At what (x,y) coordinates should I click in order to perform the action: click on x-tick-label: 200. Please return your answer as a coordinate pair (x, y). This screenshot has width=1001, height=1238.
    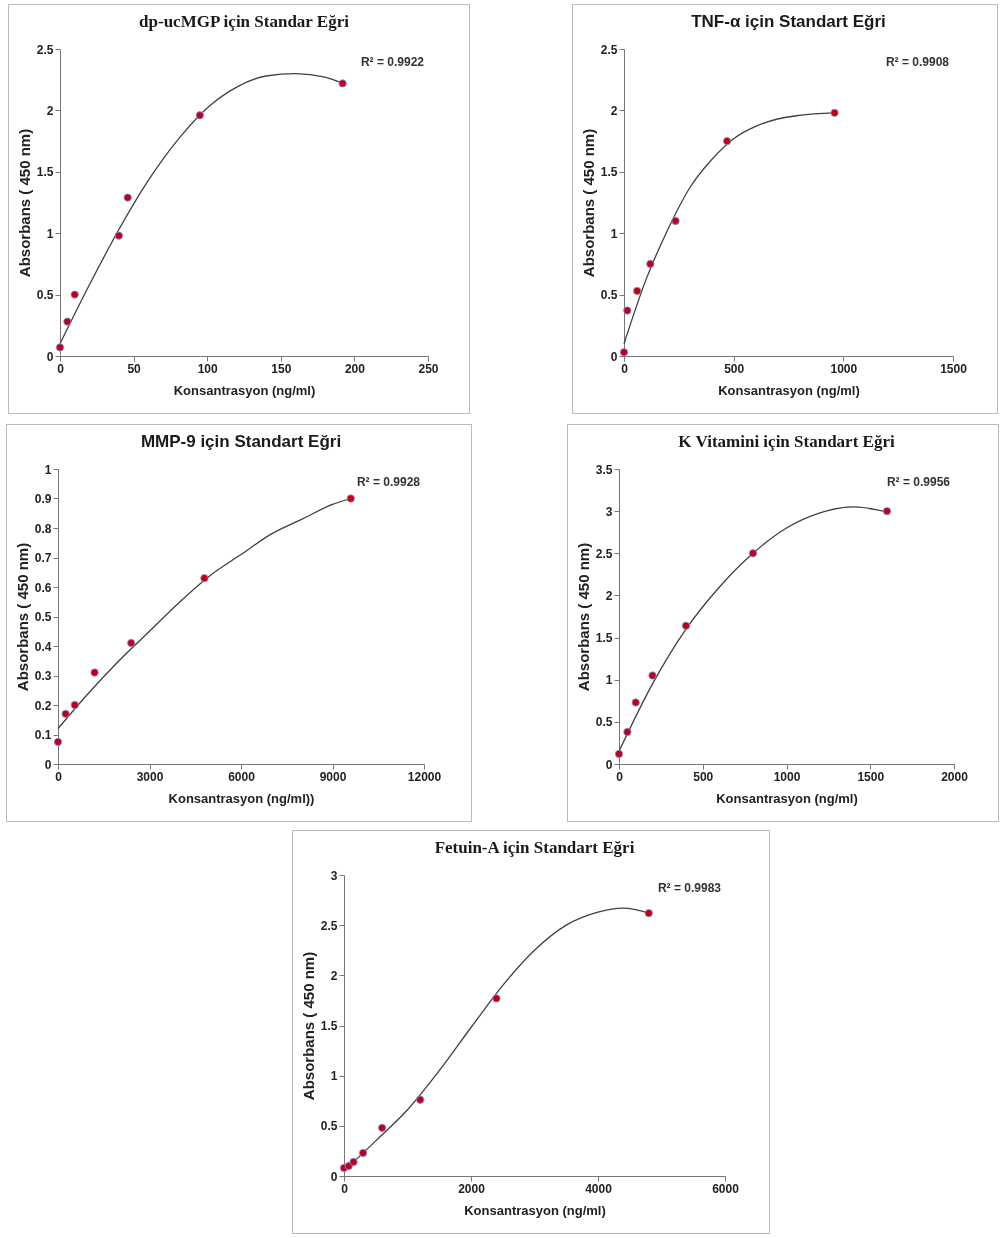
    Looking at the image, I should click on (355, 368).